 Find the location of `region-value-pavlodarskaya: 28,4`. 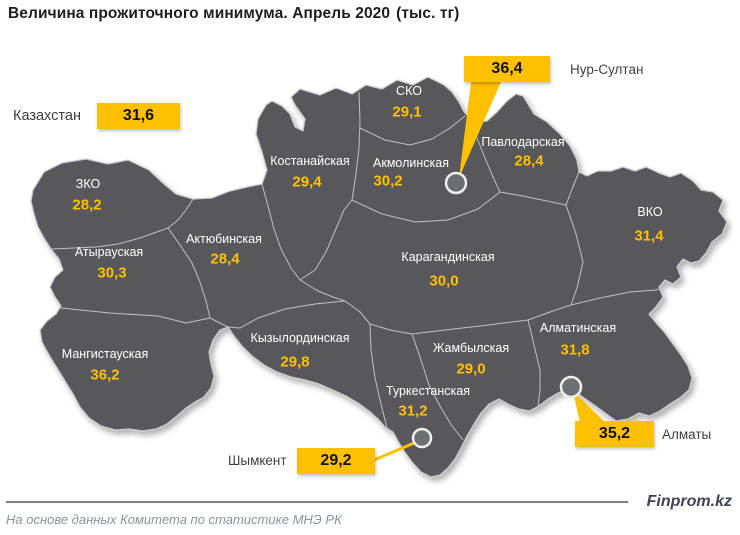

region-value-pavlodarskaya: 28,4 is located at coordinates (529, 161).